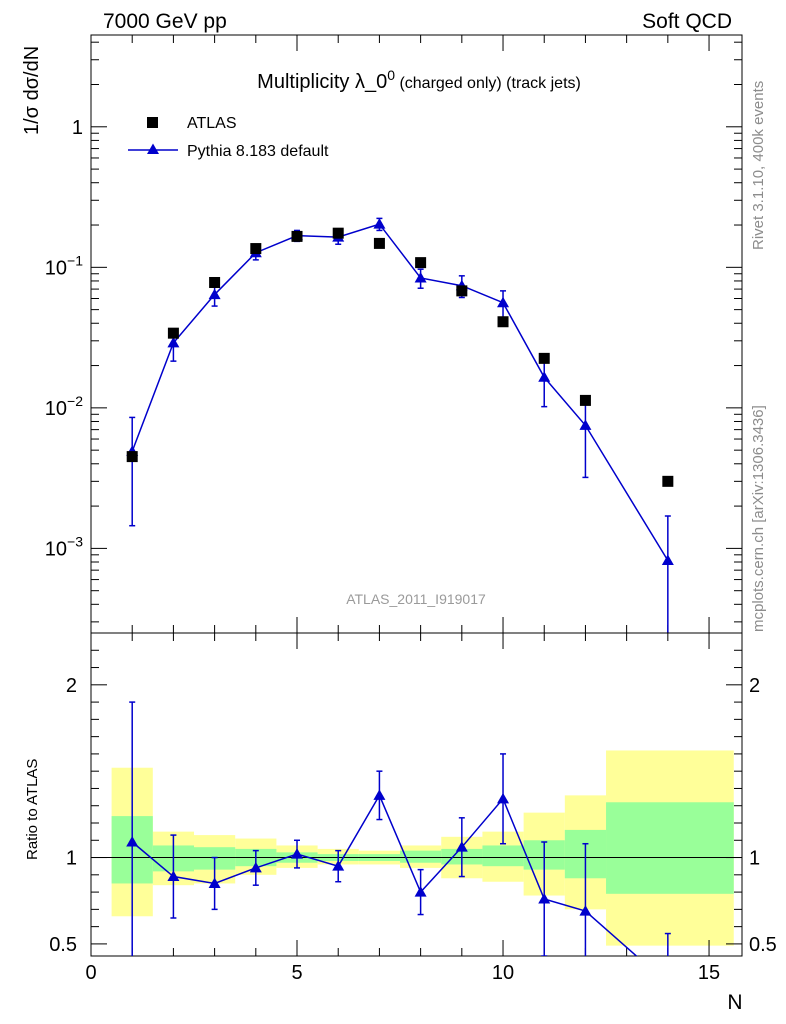  I want to click on ratio-ytick-label-left: 1, so click(71, 859).